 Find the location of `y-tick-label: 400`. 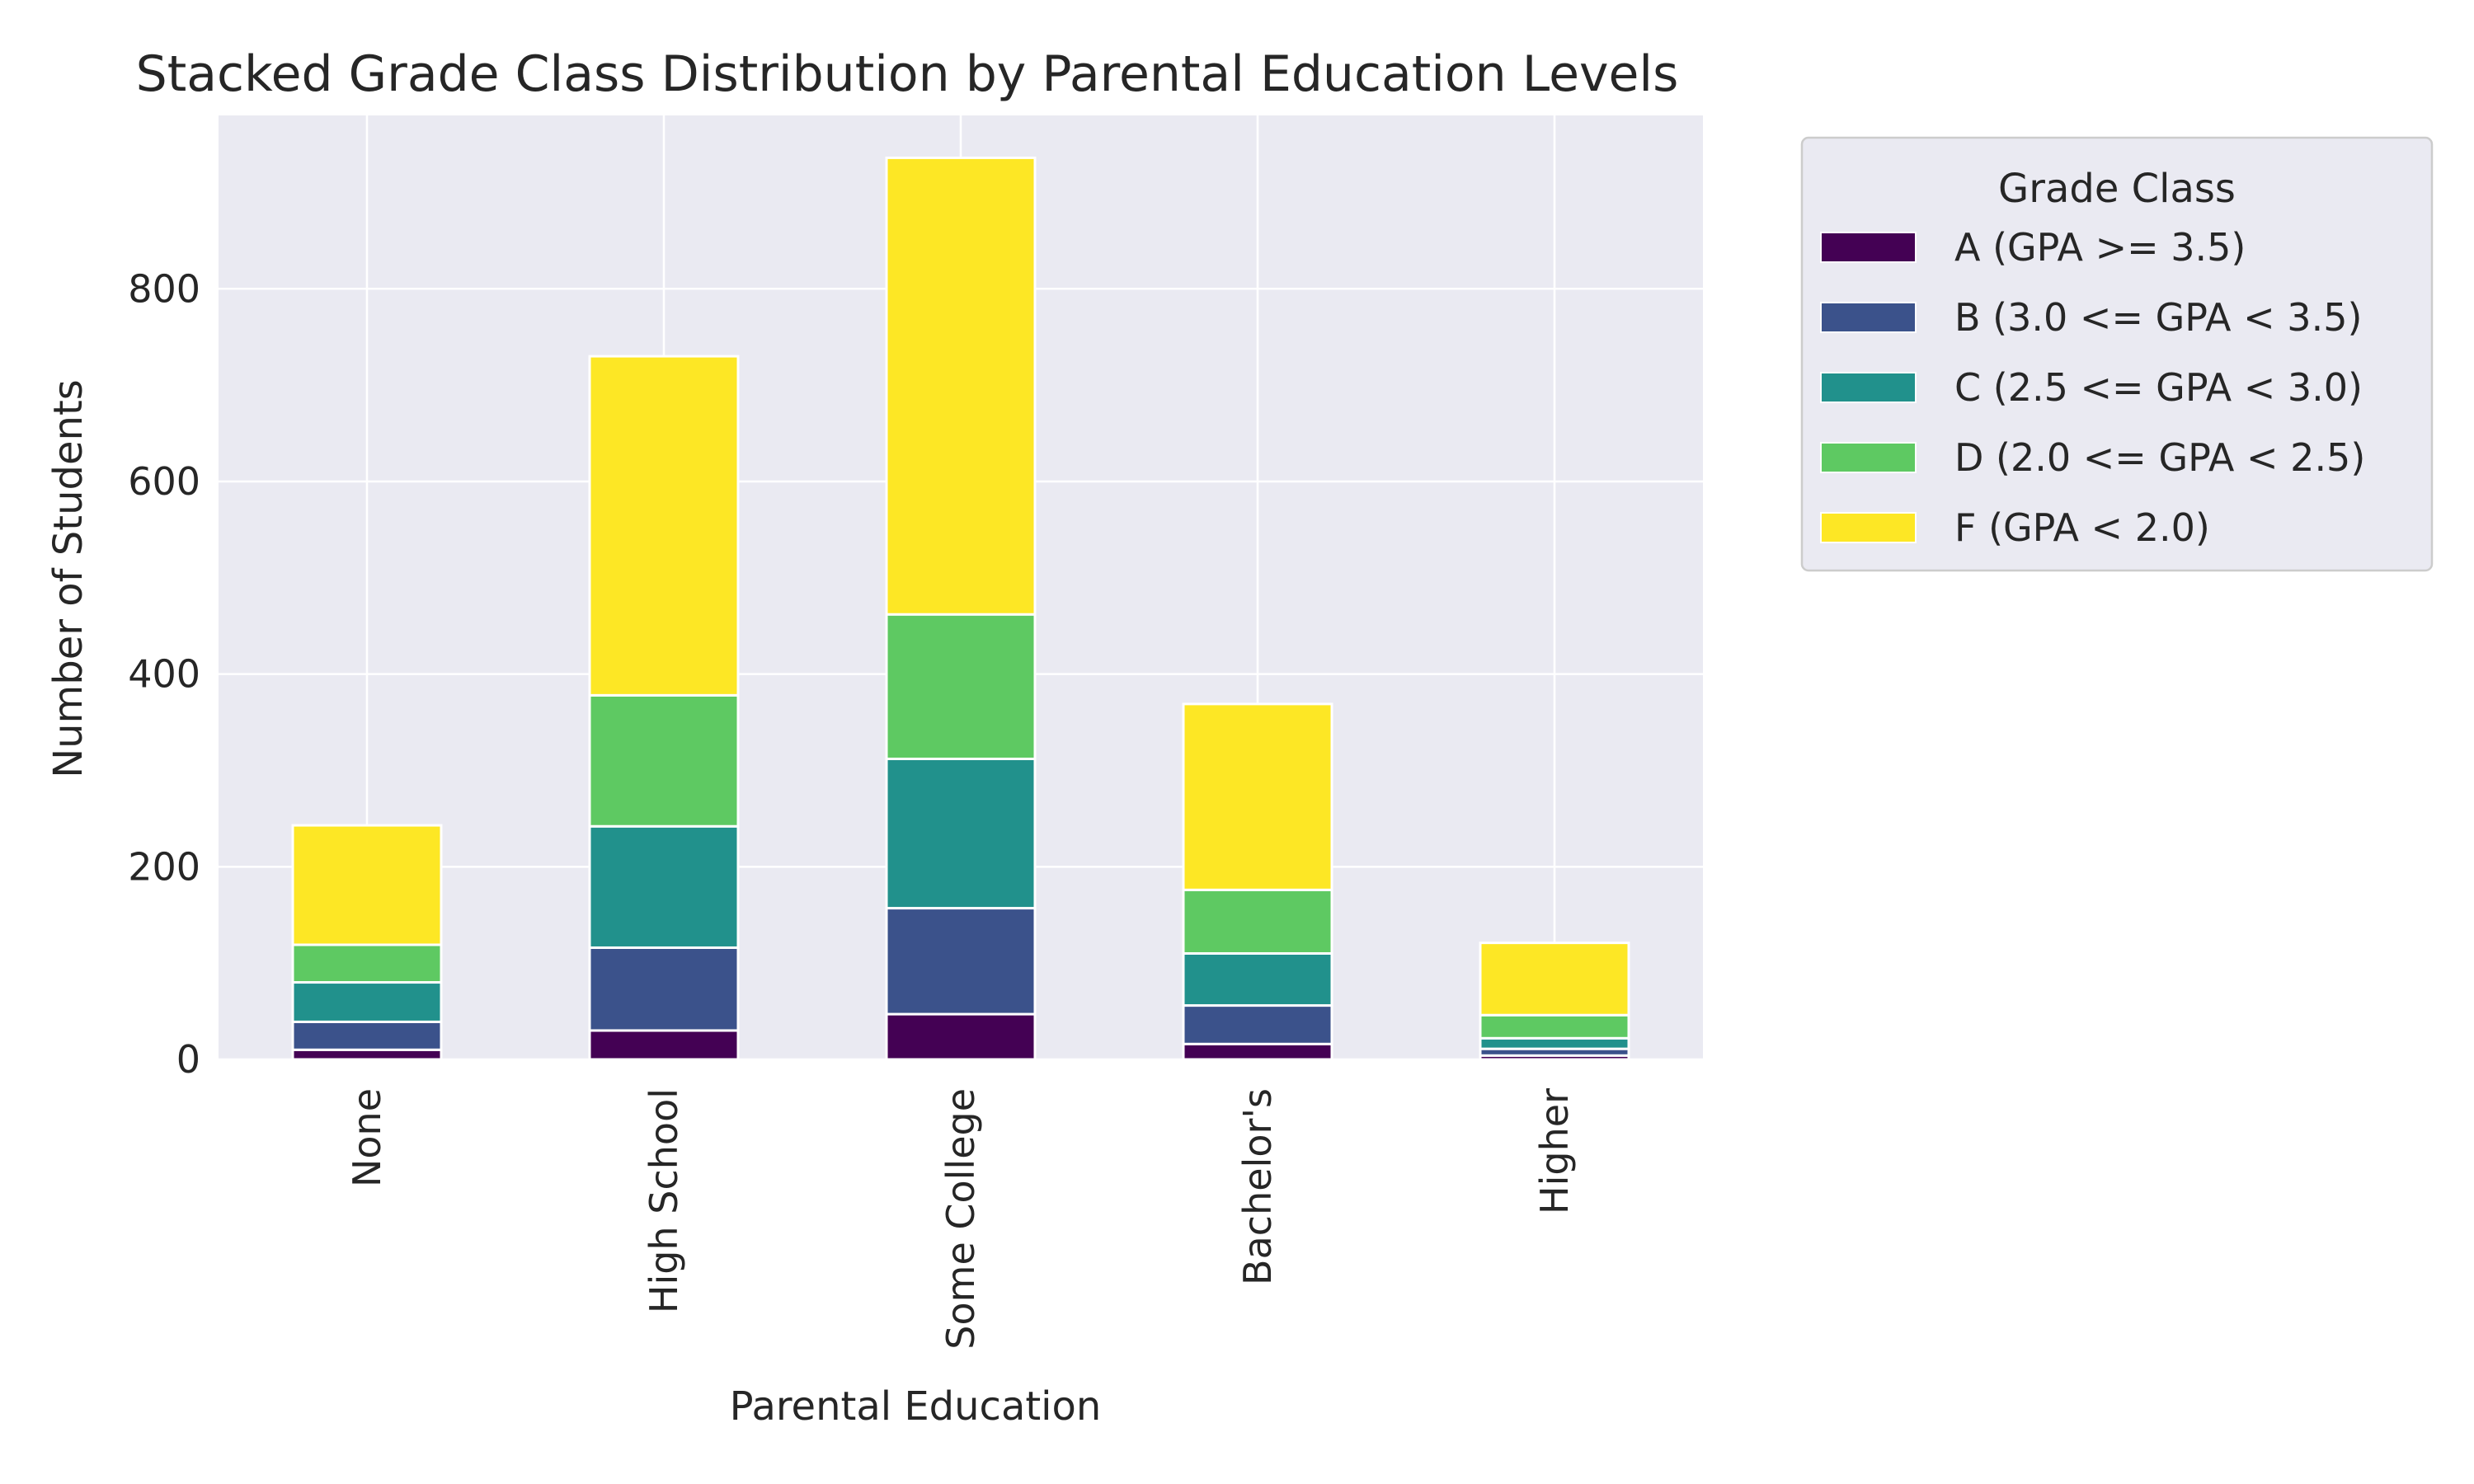

y-tick-label: 400 is located at coordinates (164, 674).